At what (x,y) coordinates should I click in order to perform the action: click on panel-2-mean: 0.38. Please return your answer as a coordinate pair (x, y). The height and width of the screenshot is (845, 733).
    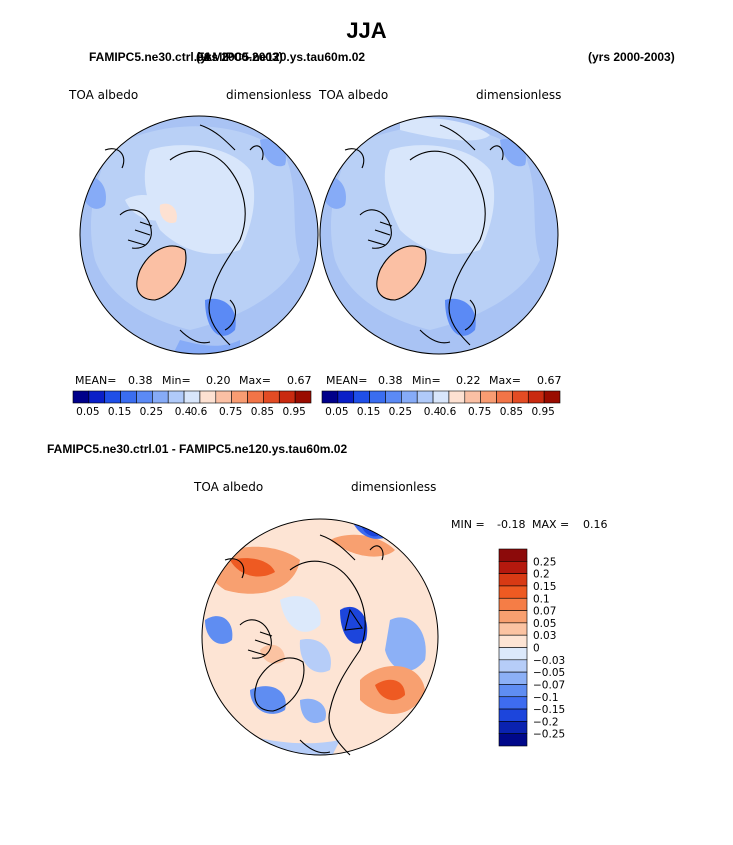
    Looking at the image, I should click on (390, 380).